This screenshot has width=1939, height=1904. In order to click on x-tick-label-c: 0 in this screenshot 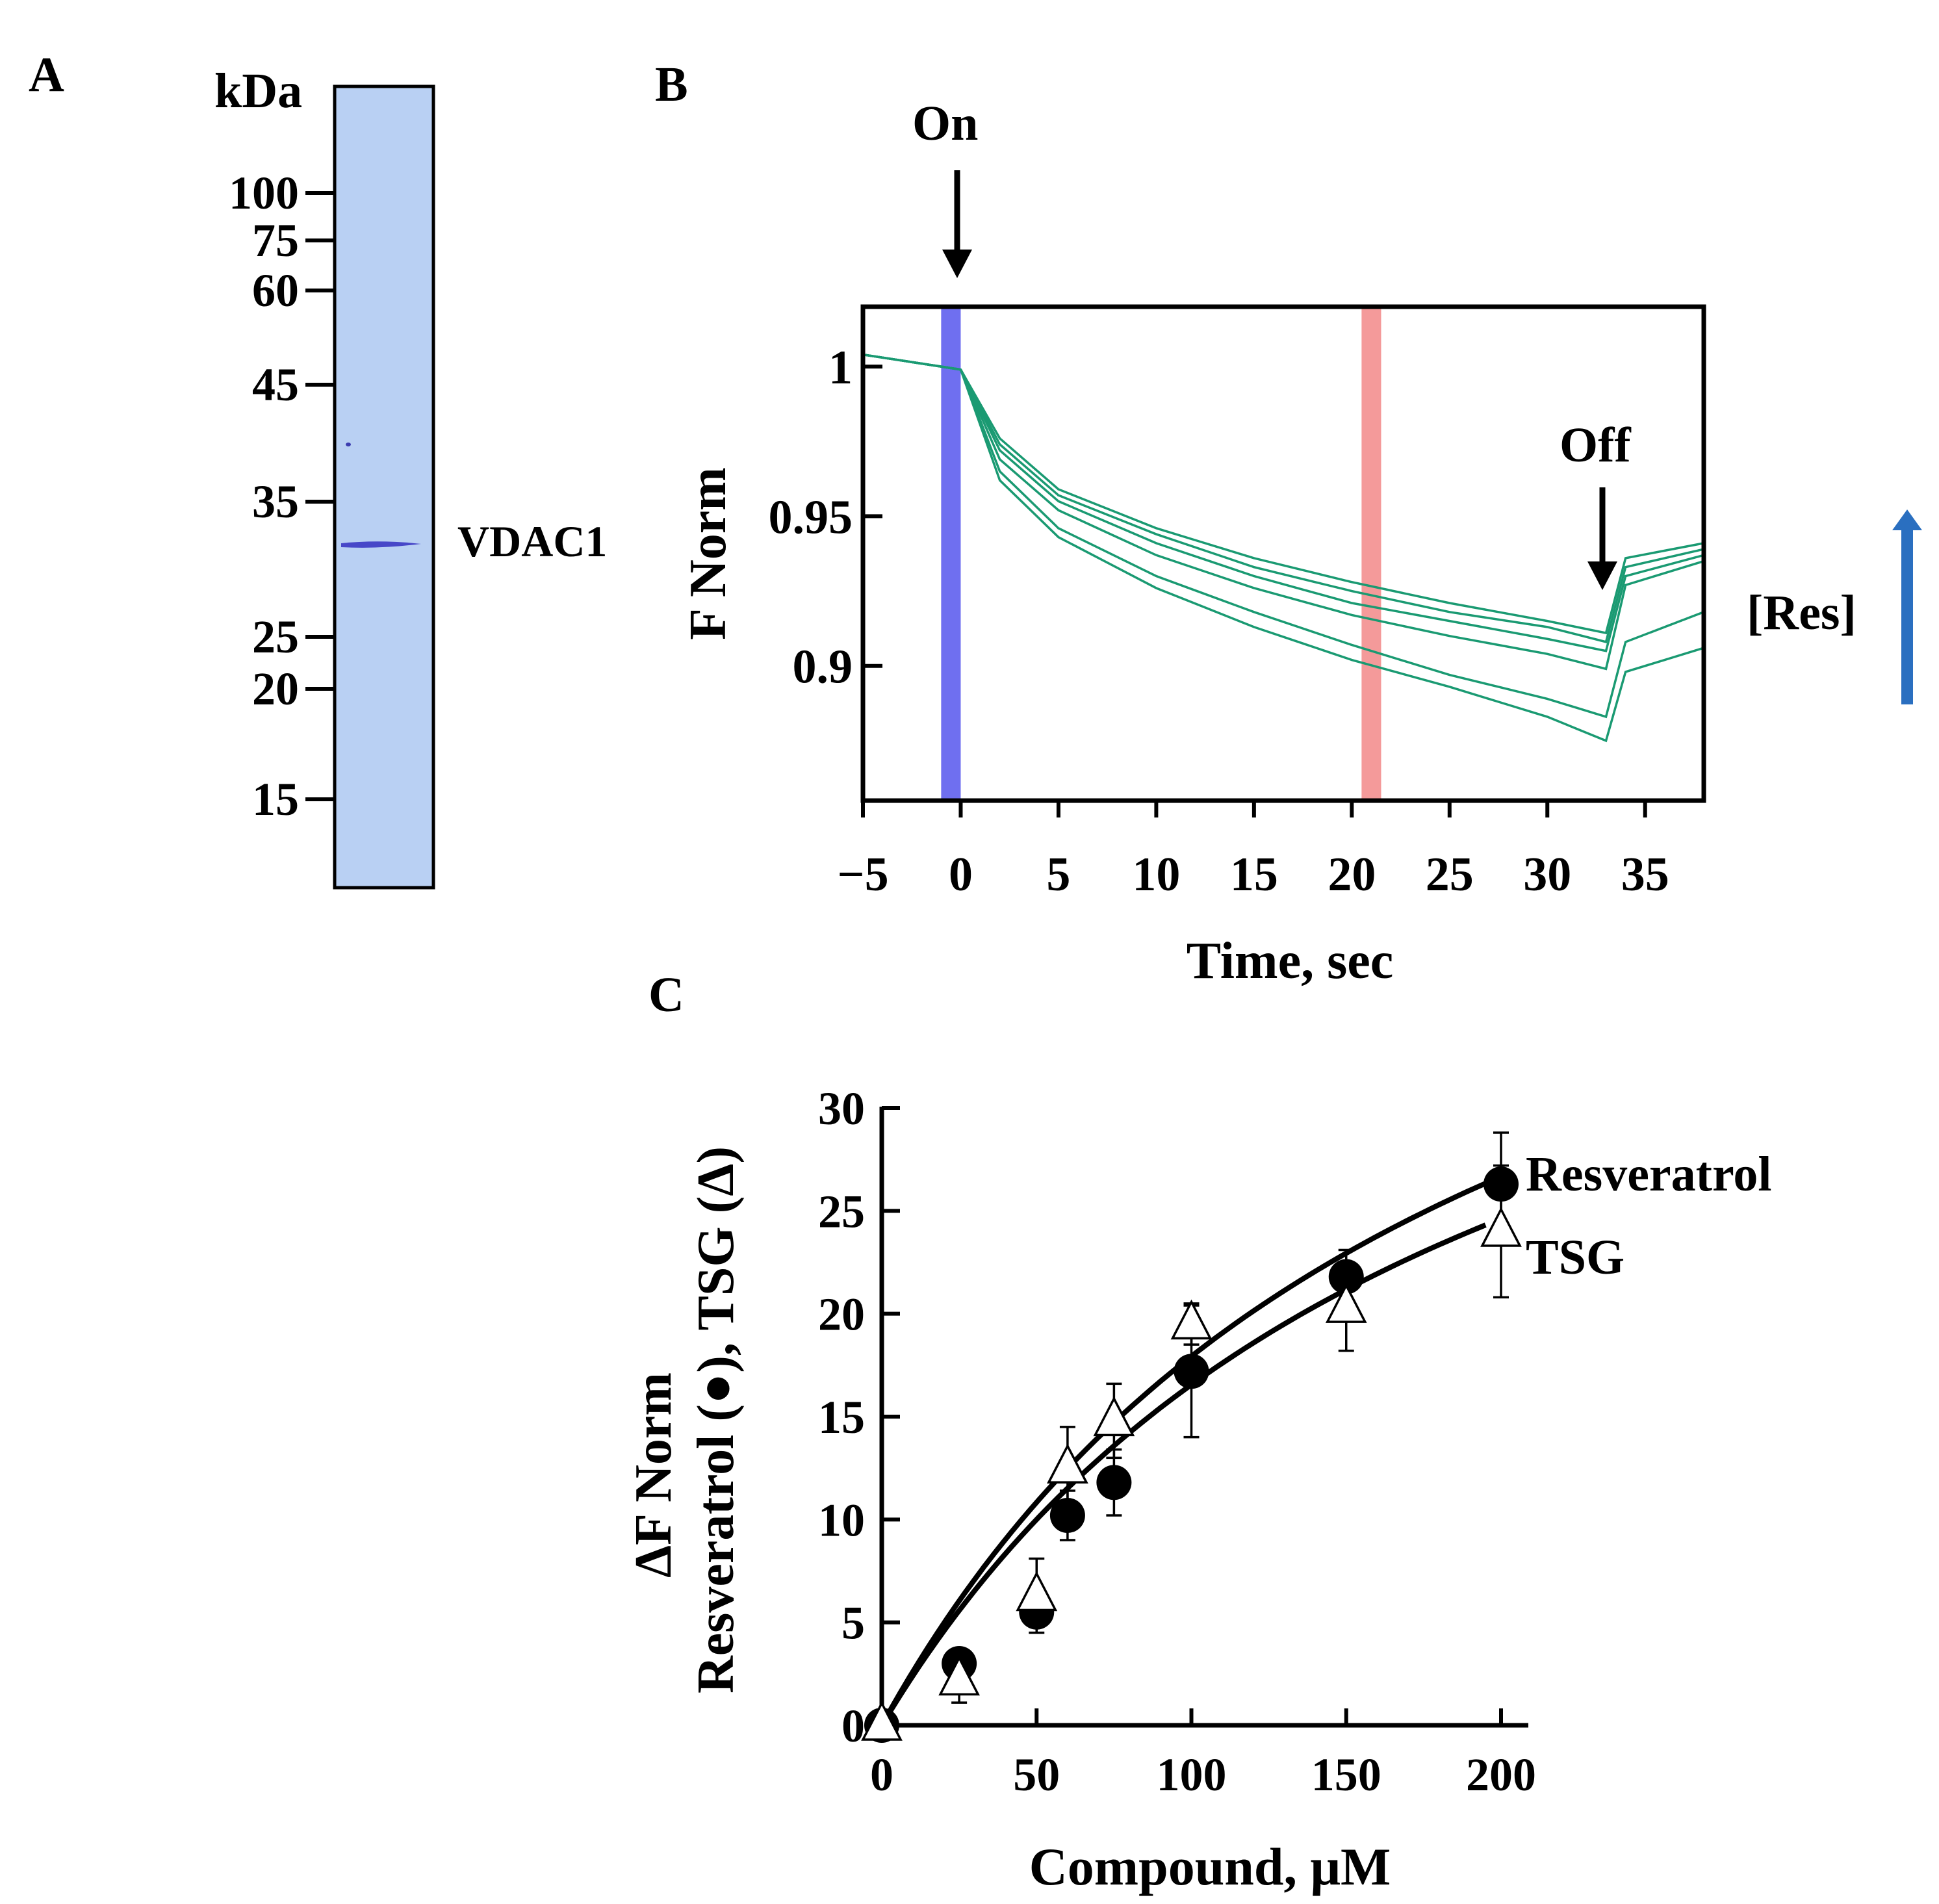, I will do `click(881, 1775)`.